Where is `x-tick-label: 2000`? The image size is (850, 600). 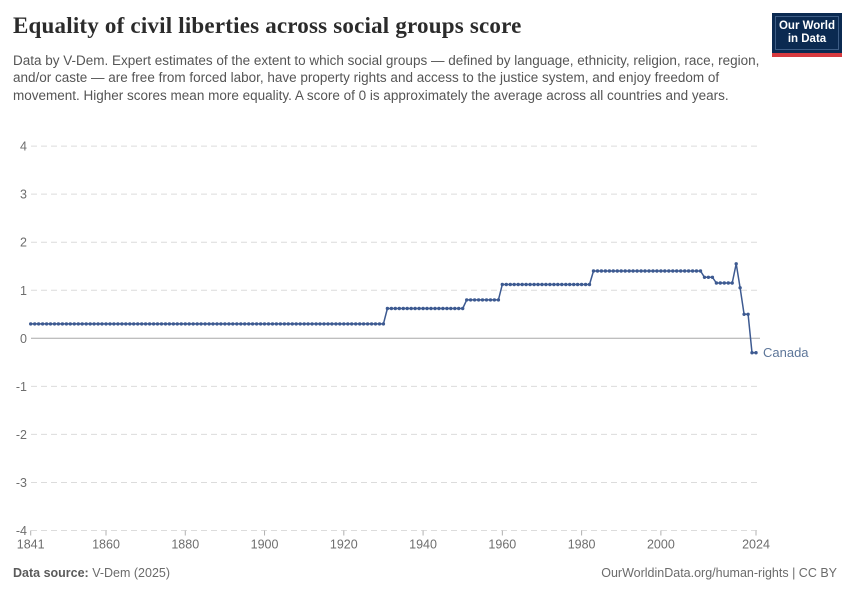 x-tick-label: 2000 is located at coordinates (661, 545).